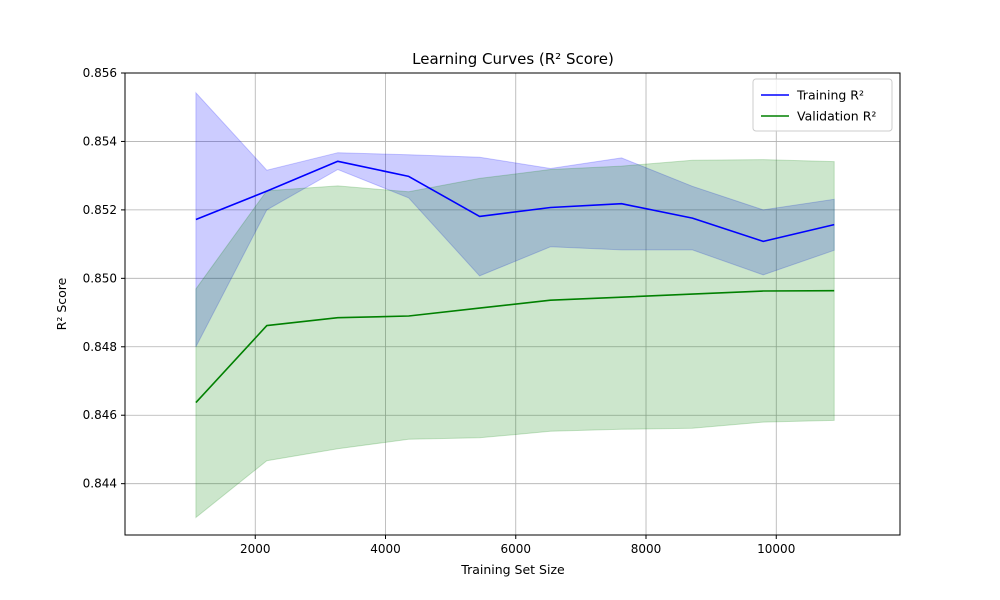 Image resolution: width=1000 pixels, height=600 pixels. What do you see at coordinates (100, 415) in the screenshot?
I see `y-tick-label: 0.846` at bounding box center [100, 415].